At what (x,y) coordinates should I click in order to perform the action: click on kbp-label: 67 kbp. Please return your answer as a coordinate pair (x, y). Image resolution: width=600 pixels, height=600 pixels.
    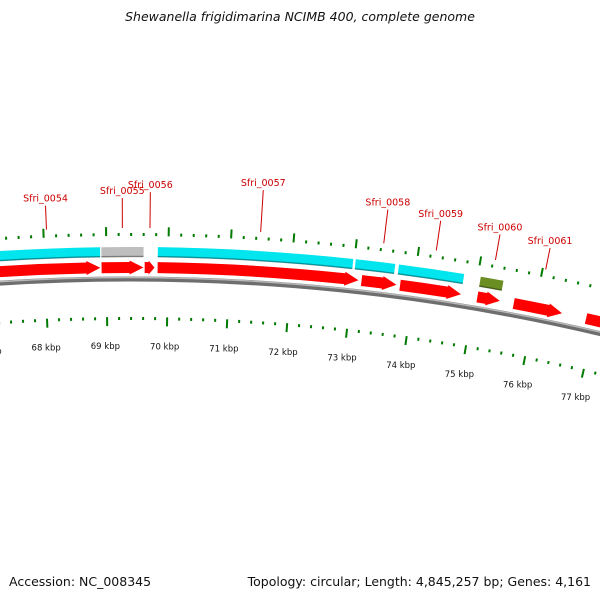
    Looking at the image, I should click on (1, 352).